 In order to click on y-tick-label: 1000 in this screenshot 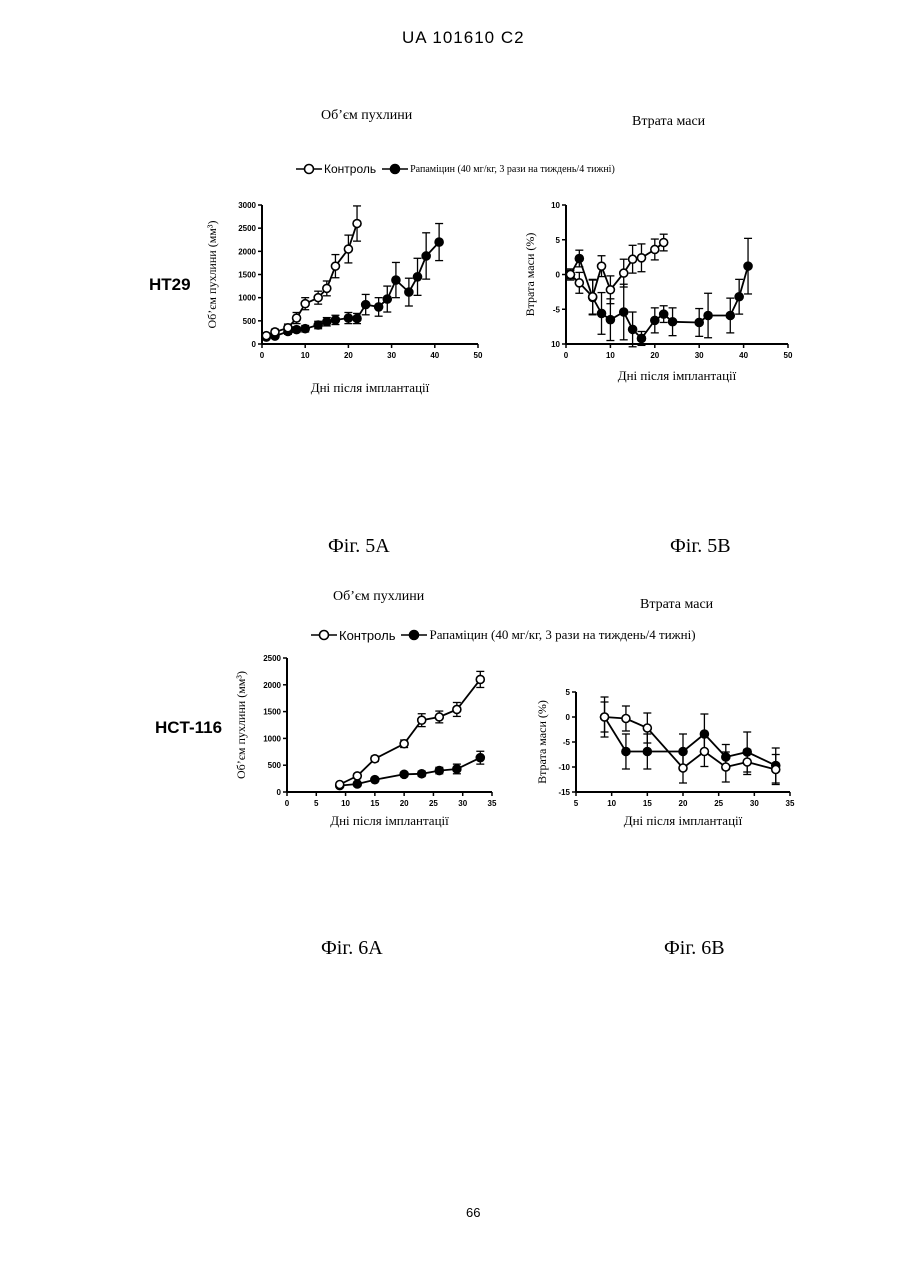, I will do `click(272, 738)`.